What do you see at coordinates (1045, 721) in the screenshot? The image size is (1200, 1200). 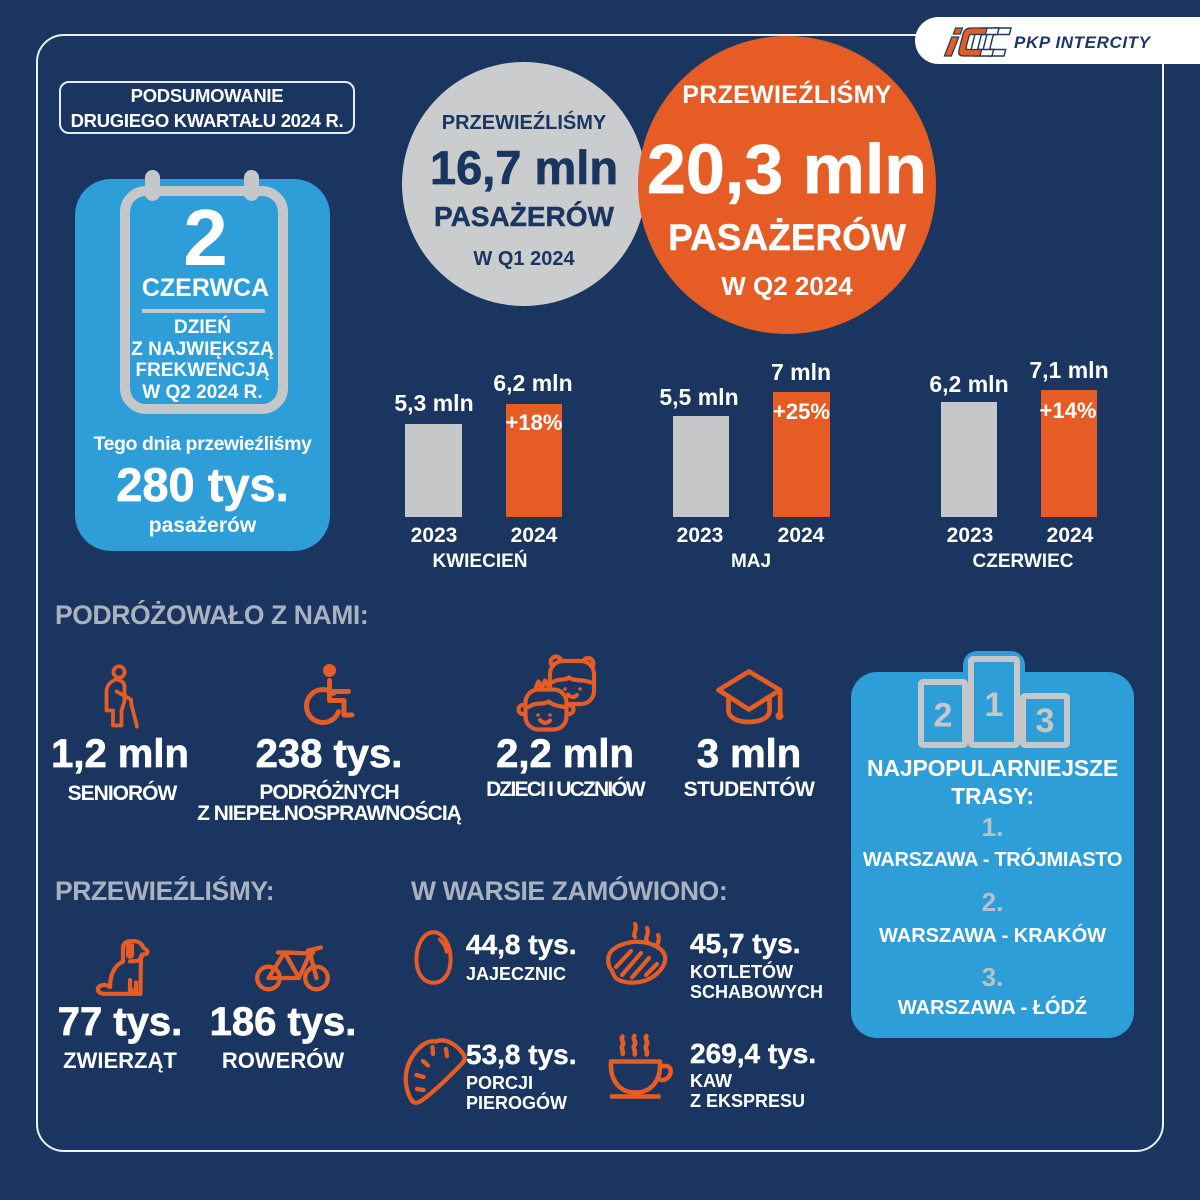 I see `svg-text: 3` at bounding box center [1045, 721].